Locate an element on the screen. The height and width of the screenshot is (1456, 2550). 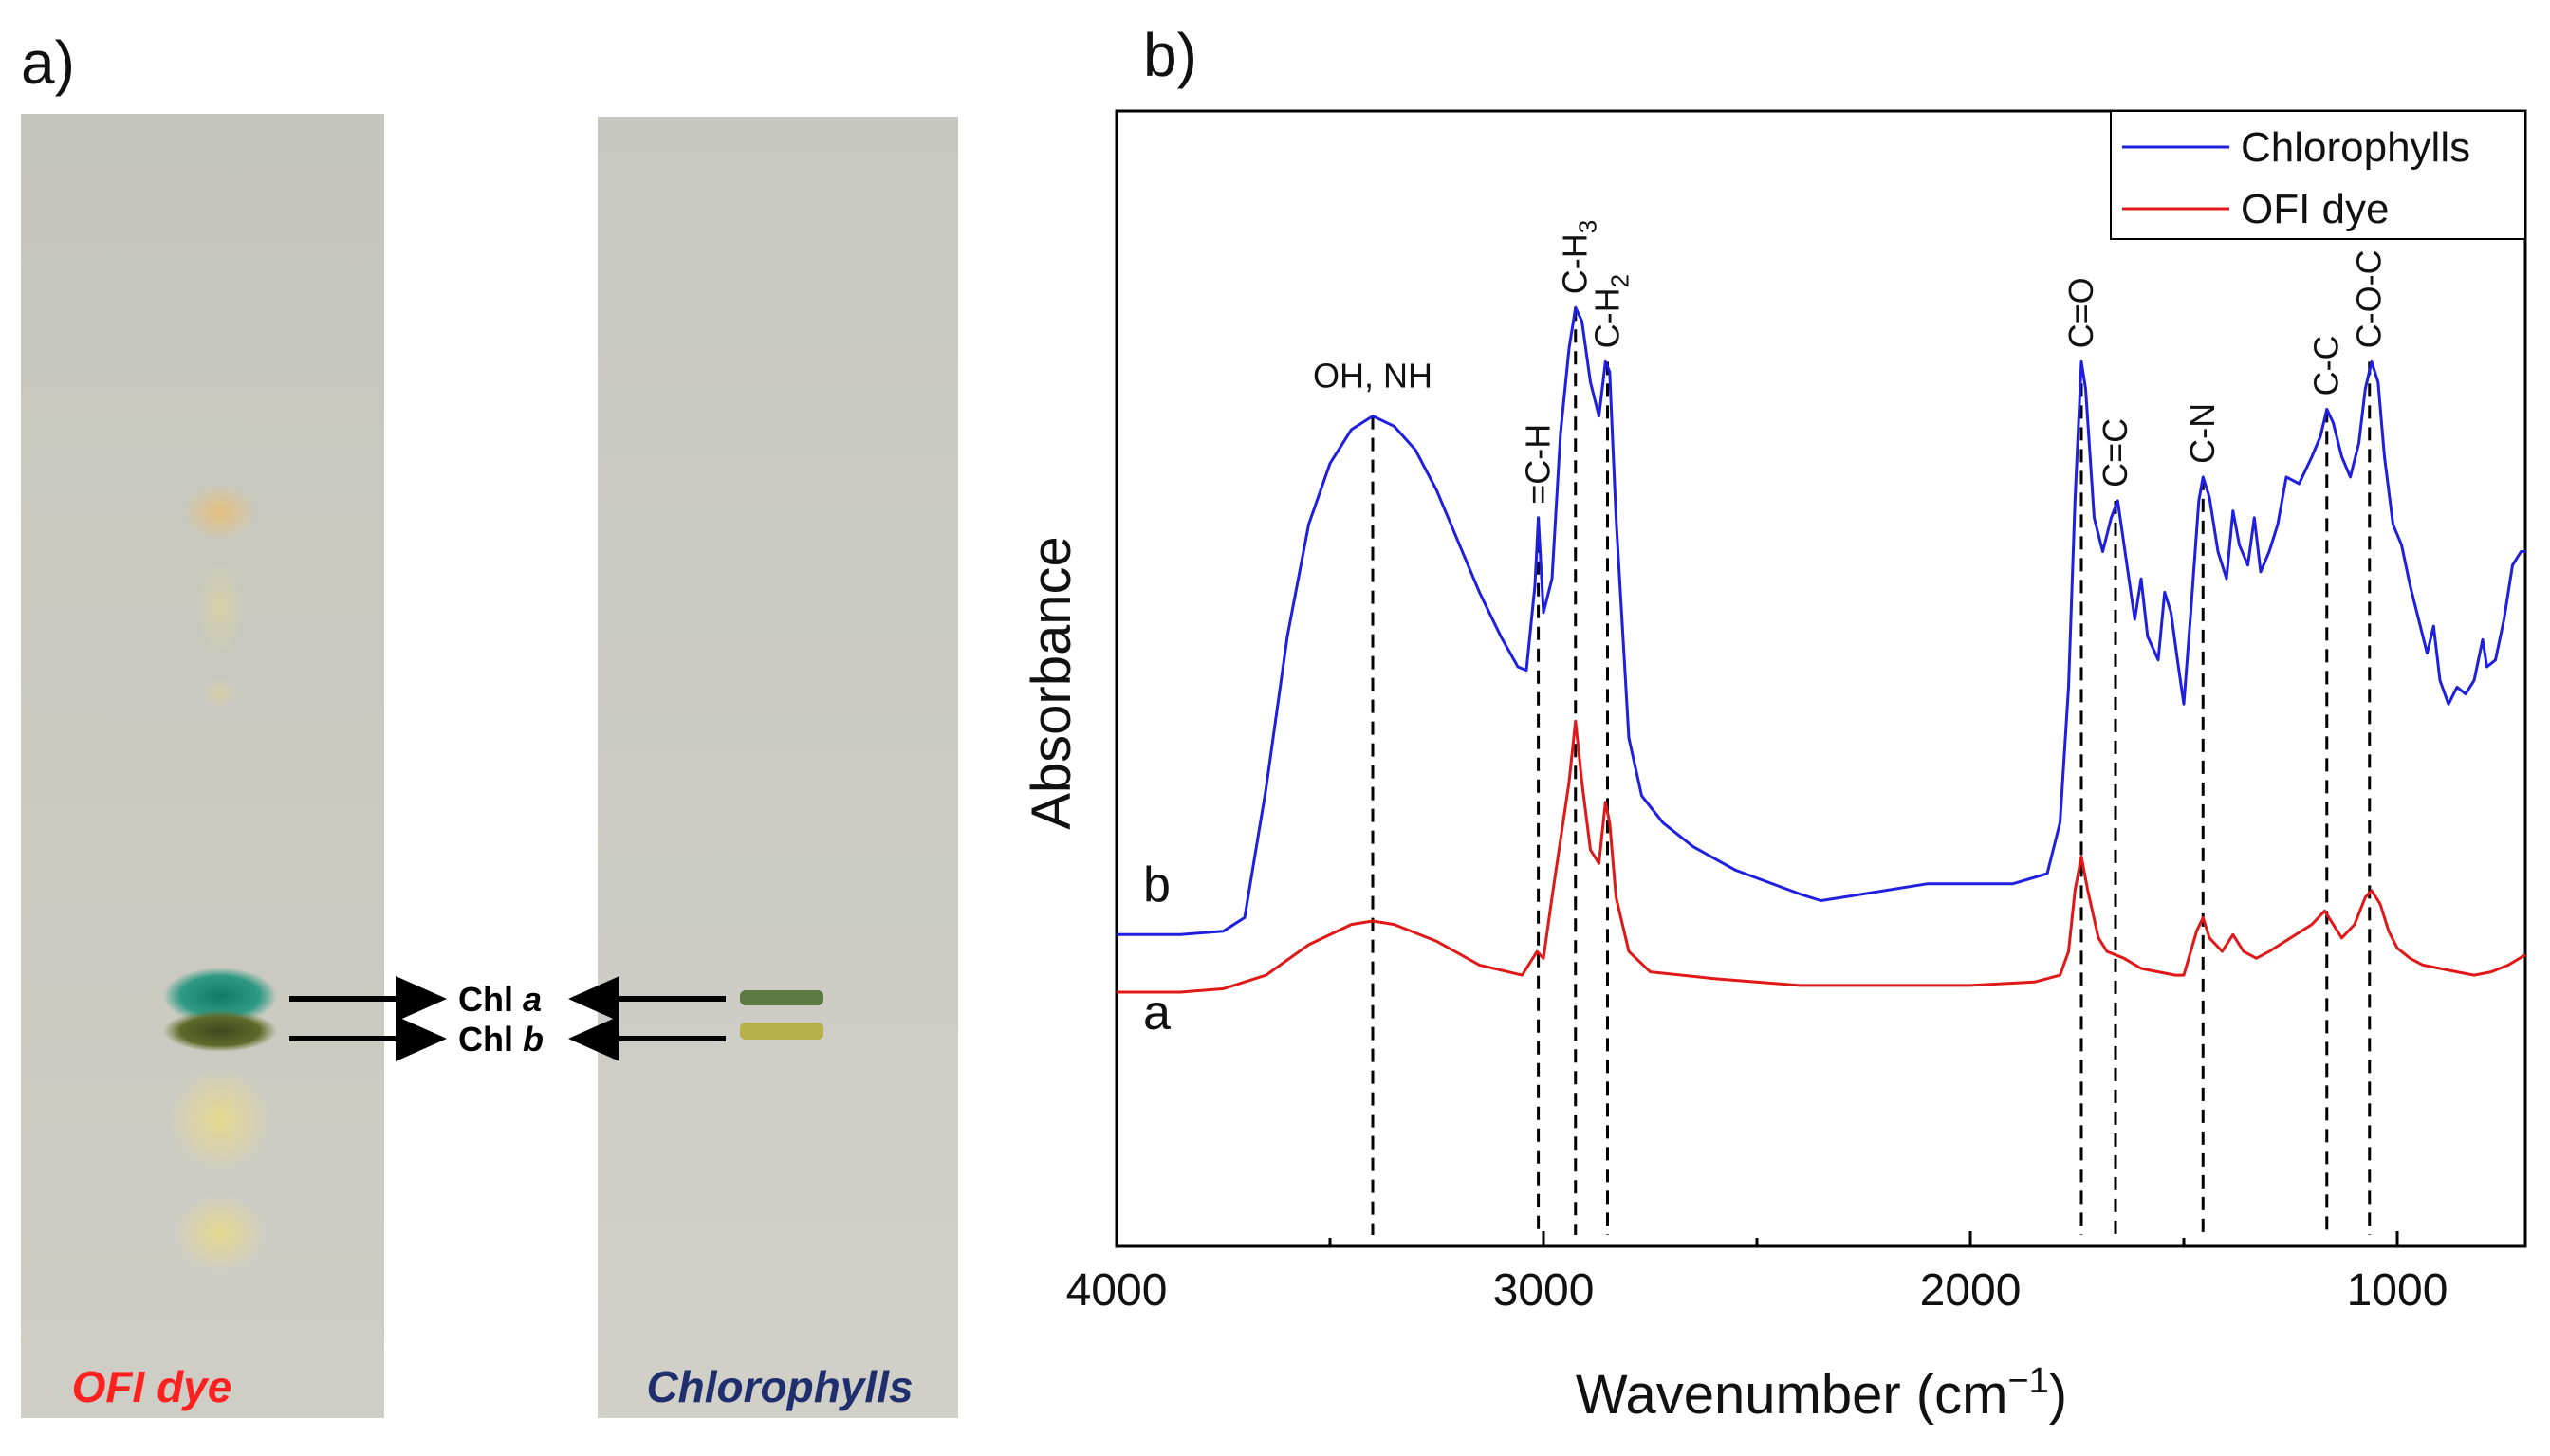
x-tick-label: 4000 is located at coordinates (1117, 1290).